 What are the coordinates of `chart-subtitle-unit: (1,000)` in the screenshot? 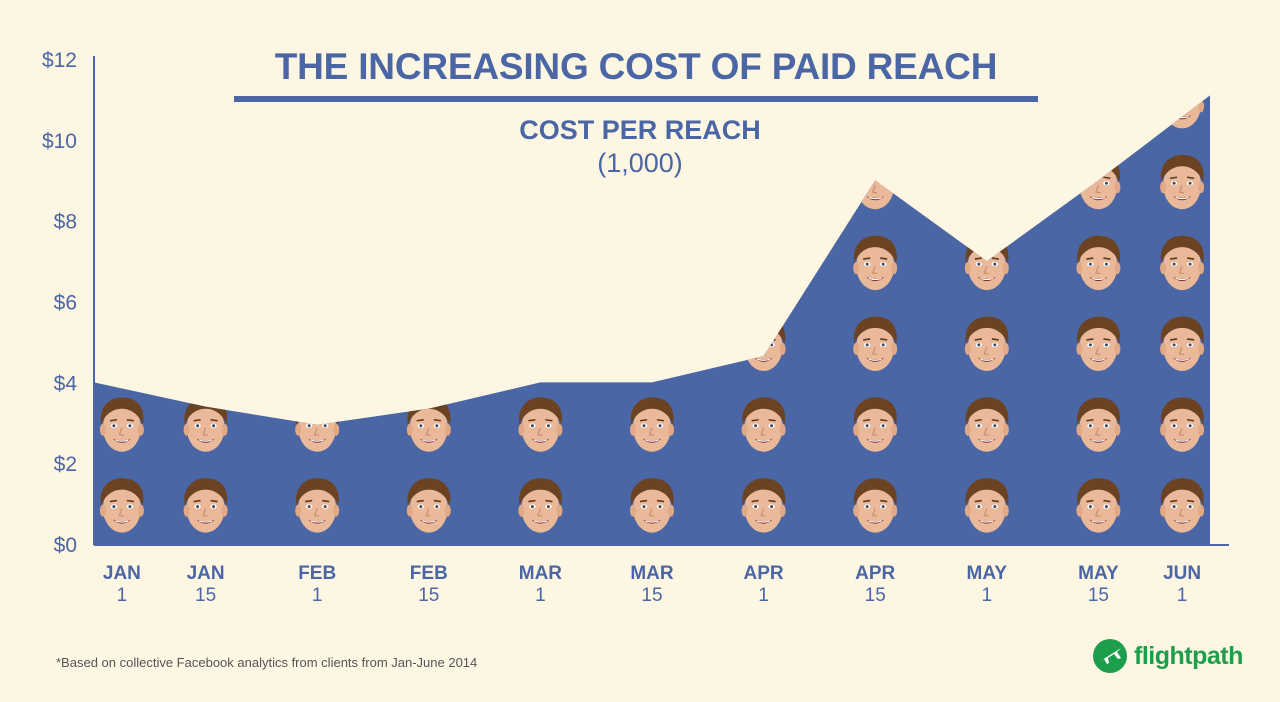 It's located at (640, 163).